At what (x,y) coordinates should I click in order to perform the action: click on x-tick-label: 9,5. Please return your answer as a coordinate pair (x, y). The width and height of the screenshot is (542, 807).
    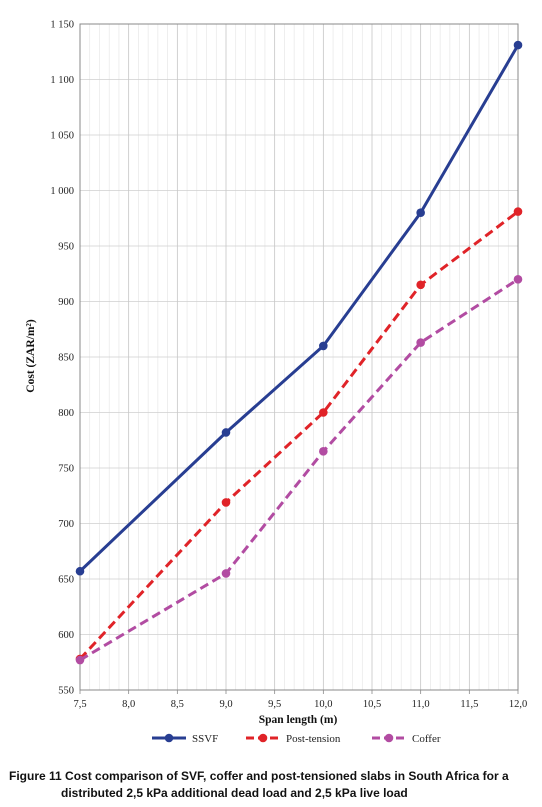
    Looking at the image, I should click on (274, 704).